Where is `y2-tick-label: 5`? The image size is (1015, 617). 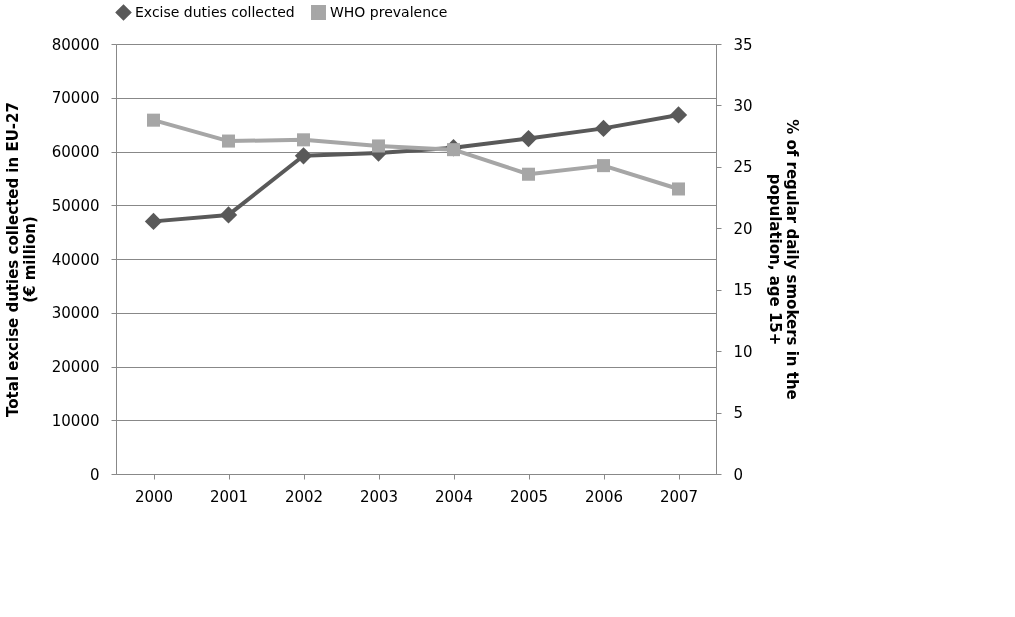 y2-tick-label: 5 is located at coordinates (738, 413).